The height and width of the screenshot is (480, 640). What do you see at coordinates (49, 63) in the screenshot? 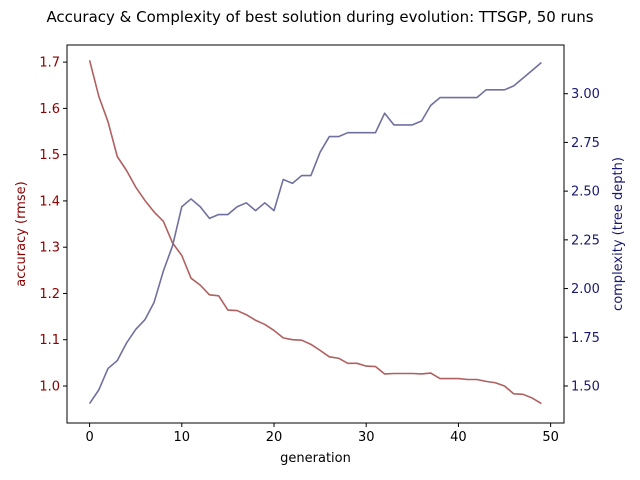
I see `left-tick-label: 1.7` at bounding box center [49, 63].